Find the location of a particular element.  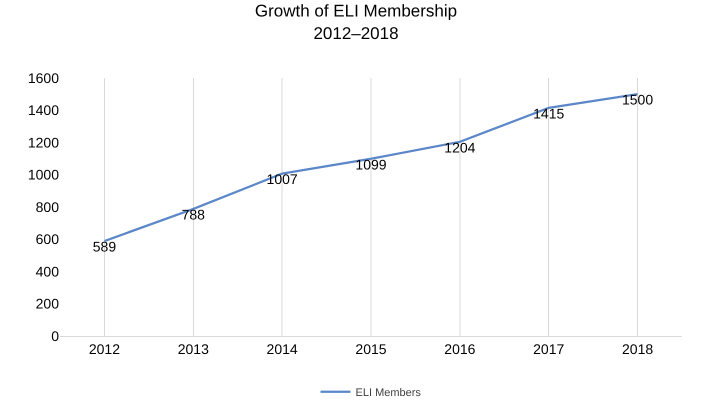

y-tick-label: 1600 is located at coordinates (44, 78).